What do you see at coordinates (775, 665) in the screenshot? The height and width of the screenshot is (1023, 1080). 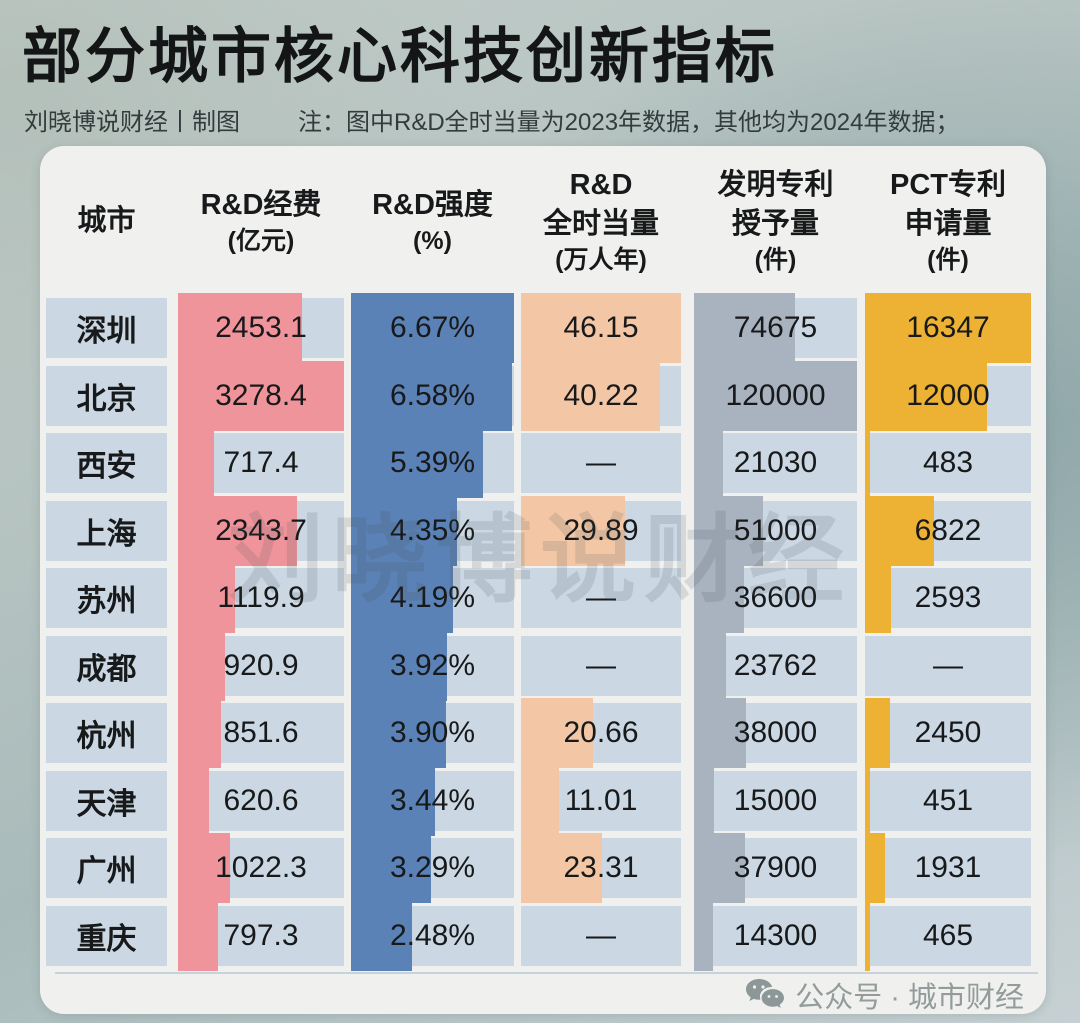 I see `cell-value: 23762` at bounding box center [775, 665].